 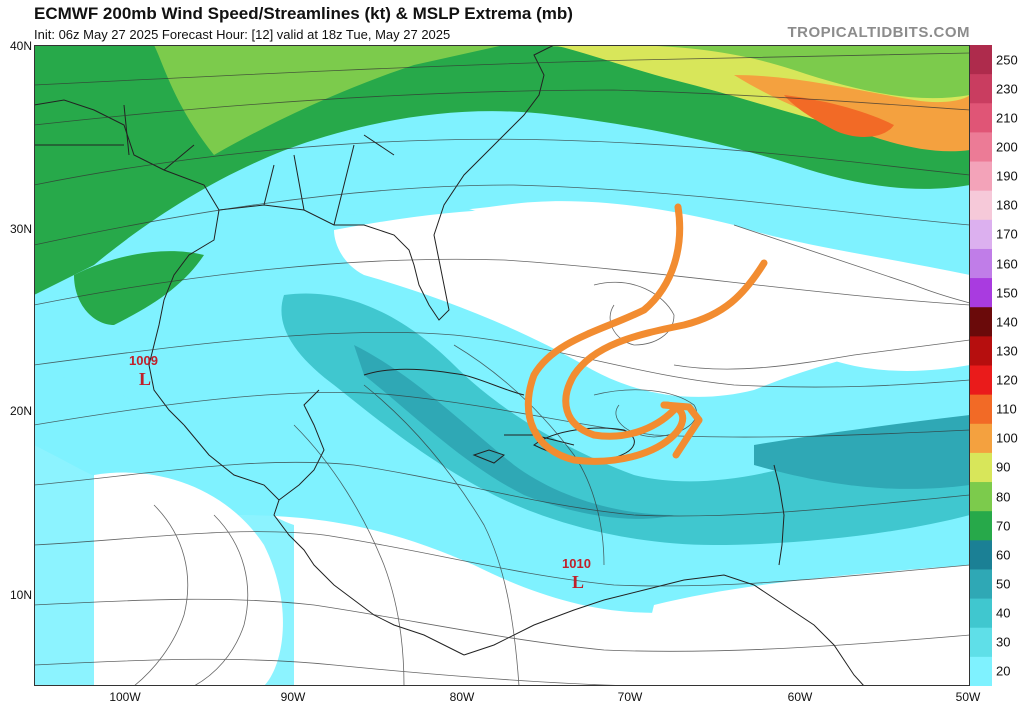 I want to click on lon-label: 50W, so click(x=968, y=697).